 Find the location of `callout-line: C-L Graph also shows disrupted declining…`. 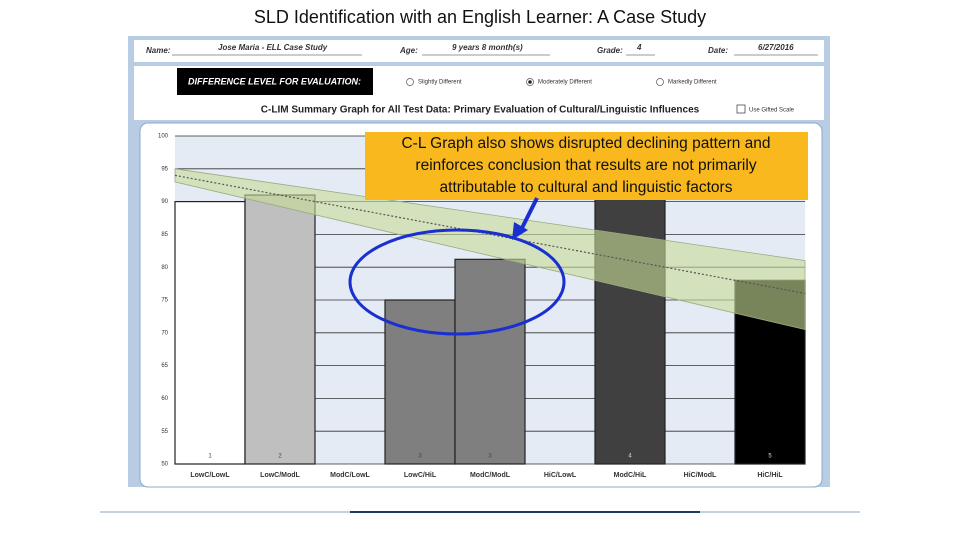

callout-line: C-L Graph also shows disrupted declining… is located at coordinates (585, 143).